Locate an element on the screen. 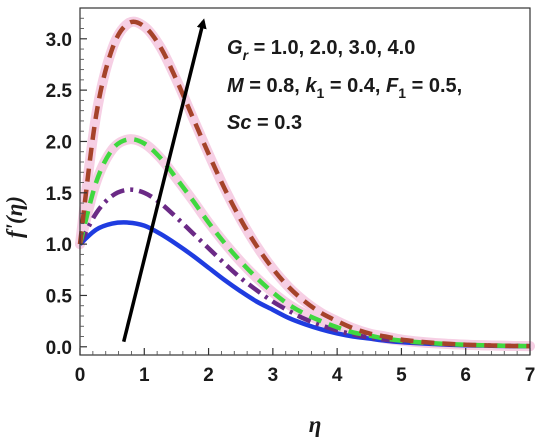 The width and height of the screenshot is (550, 448). annotation-line-2: M = 0.8, k1 = 0.4, F1 = 0.5, is located at coordinates (344, 88).